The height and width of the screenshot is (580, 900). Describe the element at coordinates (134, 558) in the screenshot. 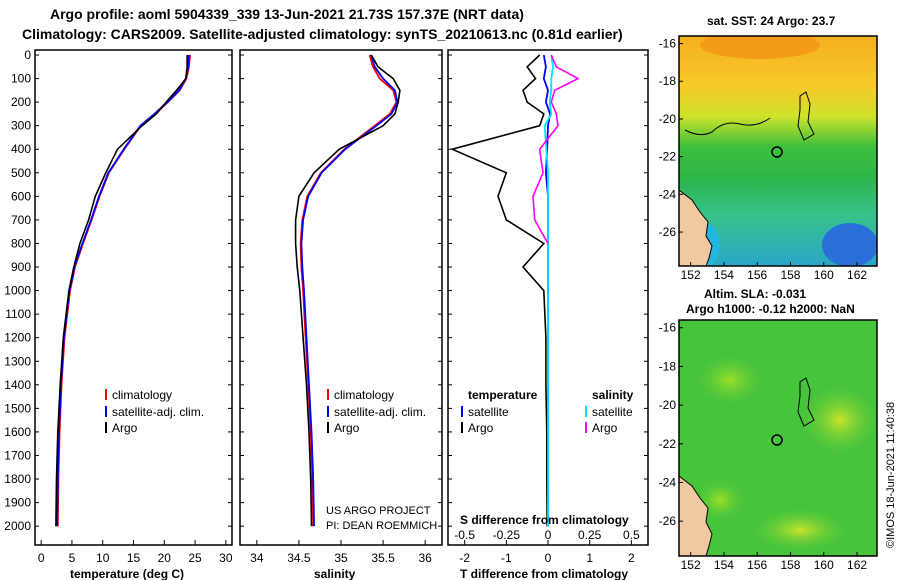

I see `x-tick-label: 15` at that location.